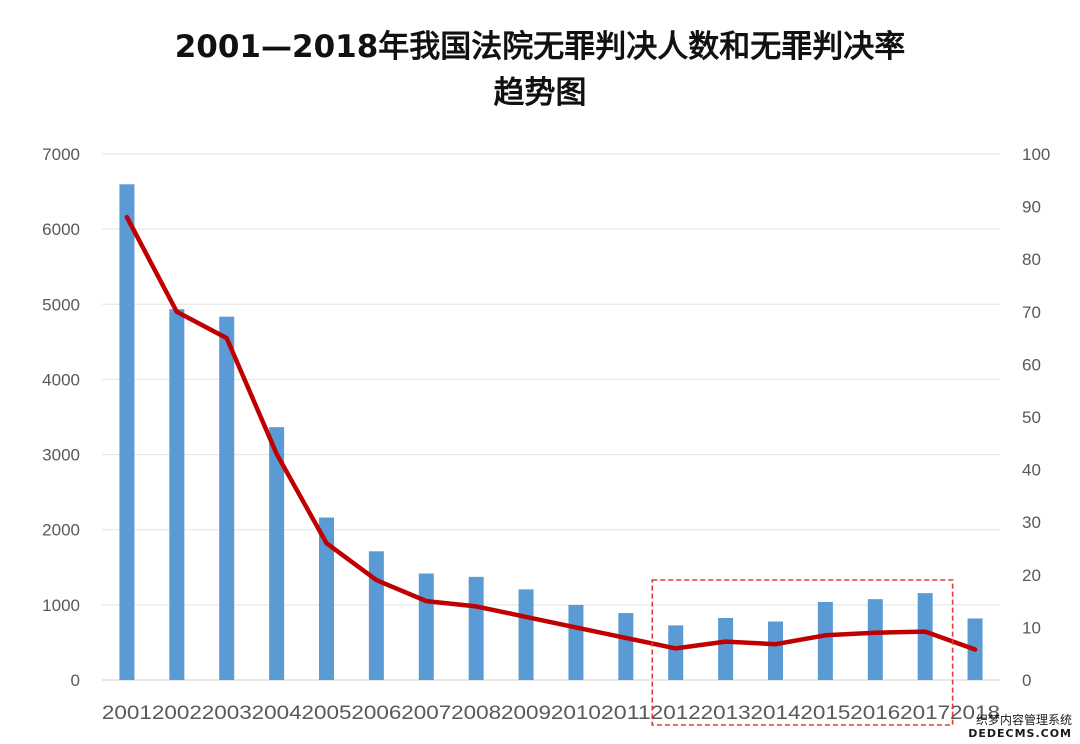 The width and height of the screenshot is (1080, 744). What do you see at coordinates (576, 713) in the screenshot?
I see `x-tick-label: 2010` at bounding box center [576, 713].